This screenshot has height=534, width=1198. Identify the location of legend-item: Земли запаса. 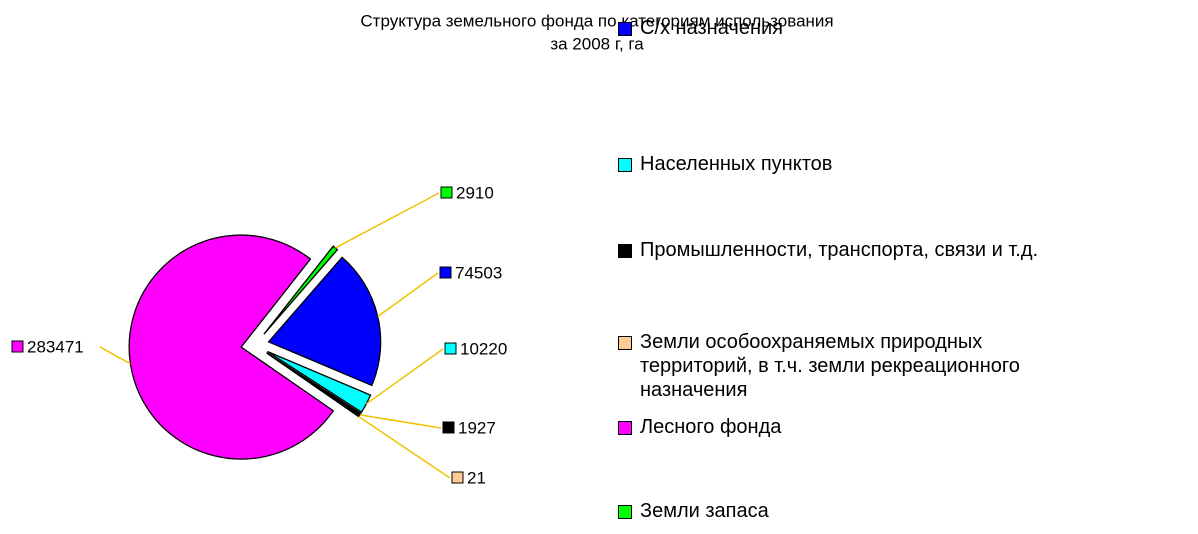
(835, 511).